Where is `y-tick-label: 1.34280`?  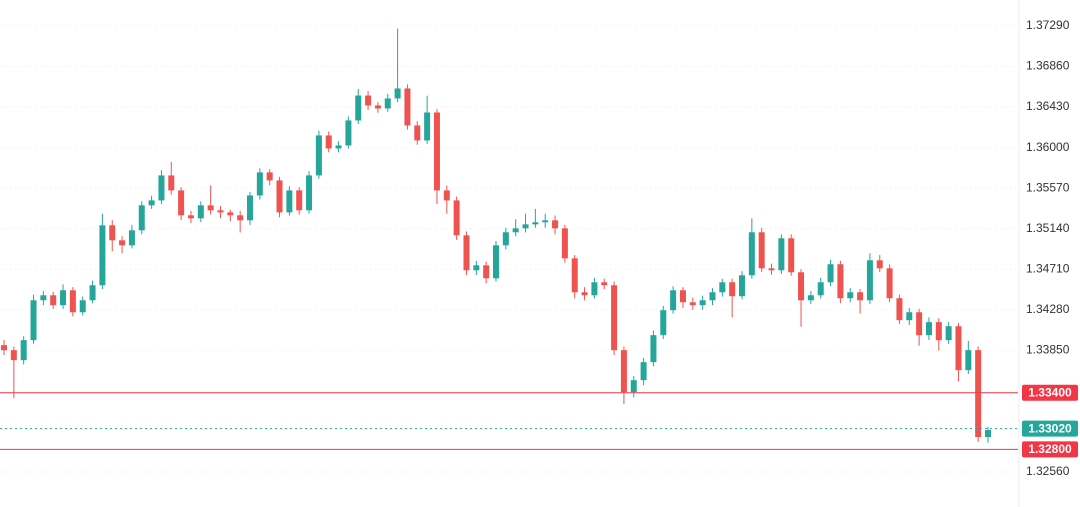
y-tick-label: 1.34280 is located at coordinates (1048, 309).